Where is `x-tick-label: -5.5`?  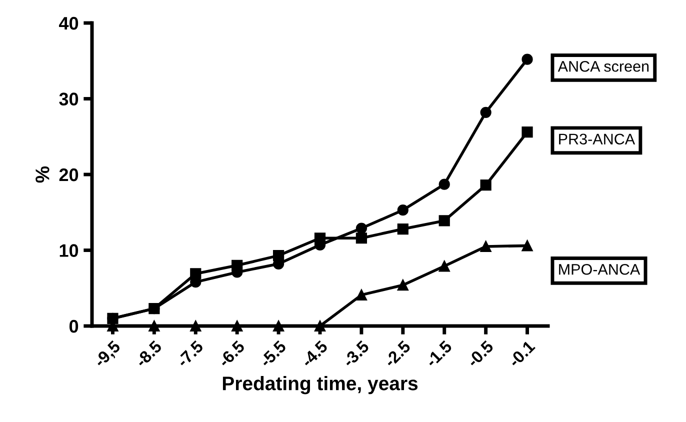
x-tick-label: -5.5 is located at coordinates (273, 354).